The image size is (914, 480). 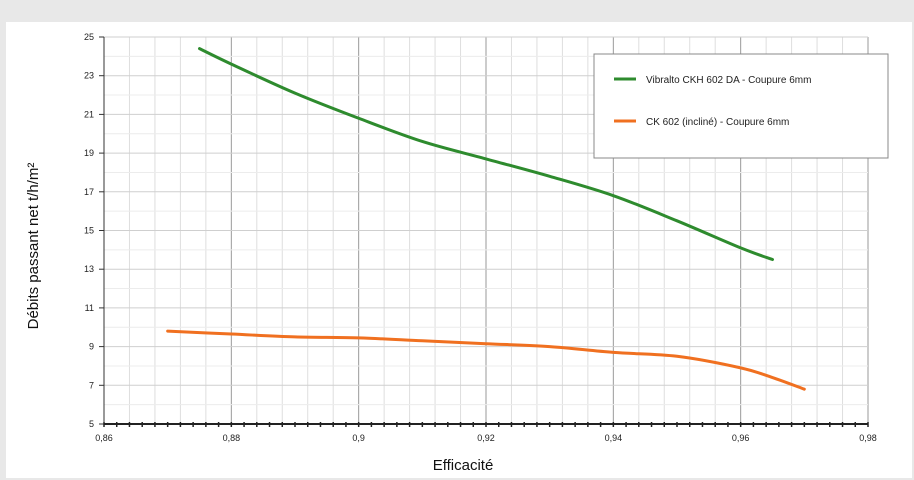 What do you see at coordinates (89, 76) in the screenshot?
I see `y-tick-label: 23` at bounding box center [89, 76].